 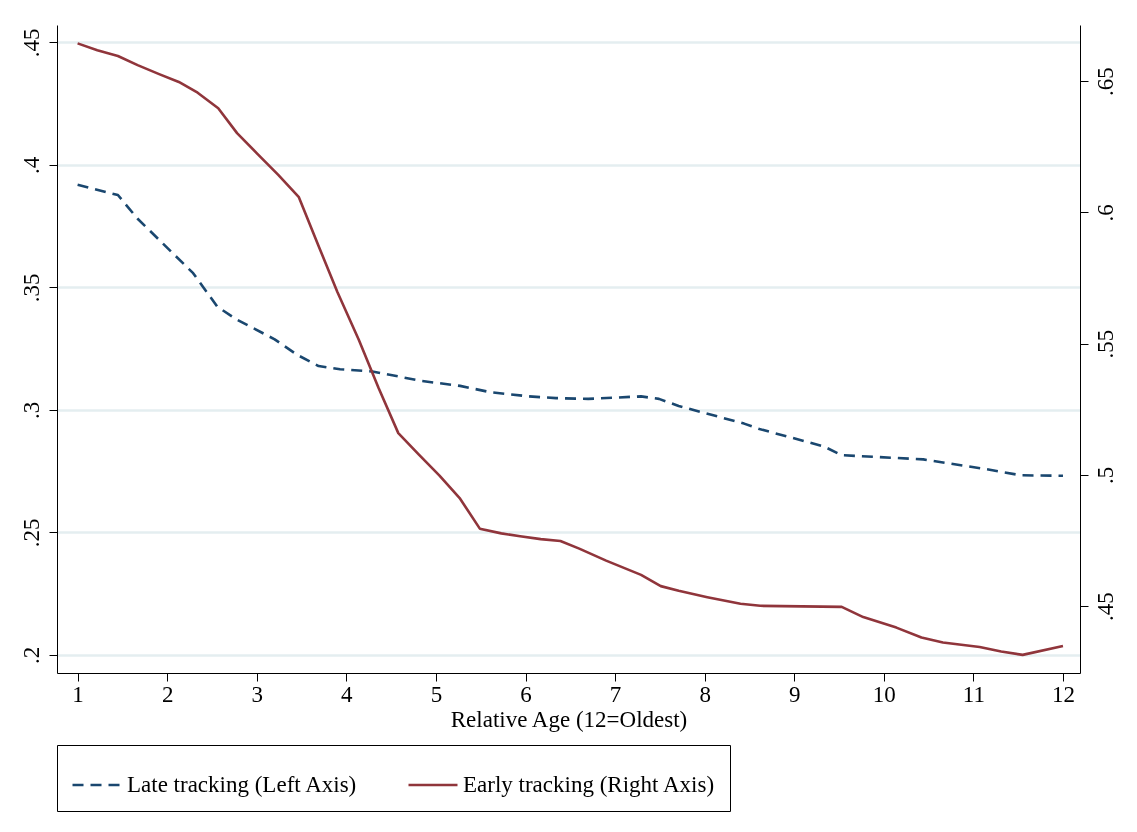 What do you see at coordinates (167, 694) in the screenshot?
I see `x-tick-label: 2` at bounding box center [167, 694].